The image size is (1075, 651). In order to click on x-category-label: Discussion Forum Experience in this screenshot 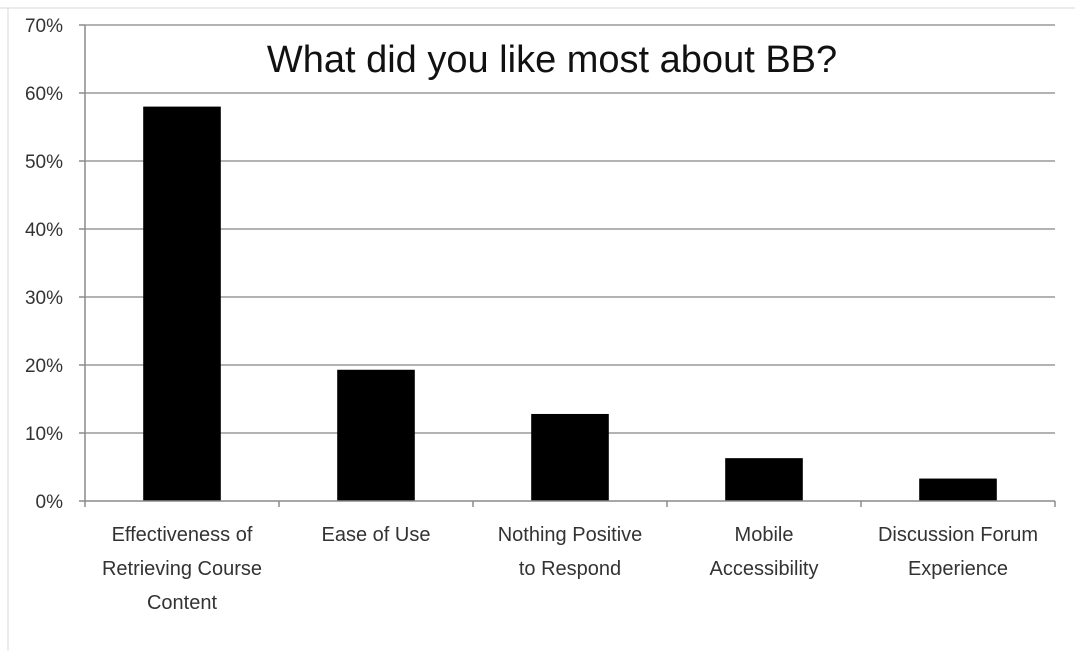, I will do `click(958, 552)`.